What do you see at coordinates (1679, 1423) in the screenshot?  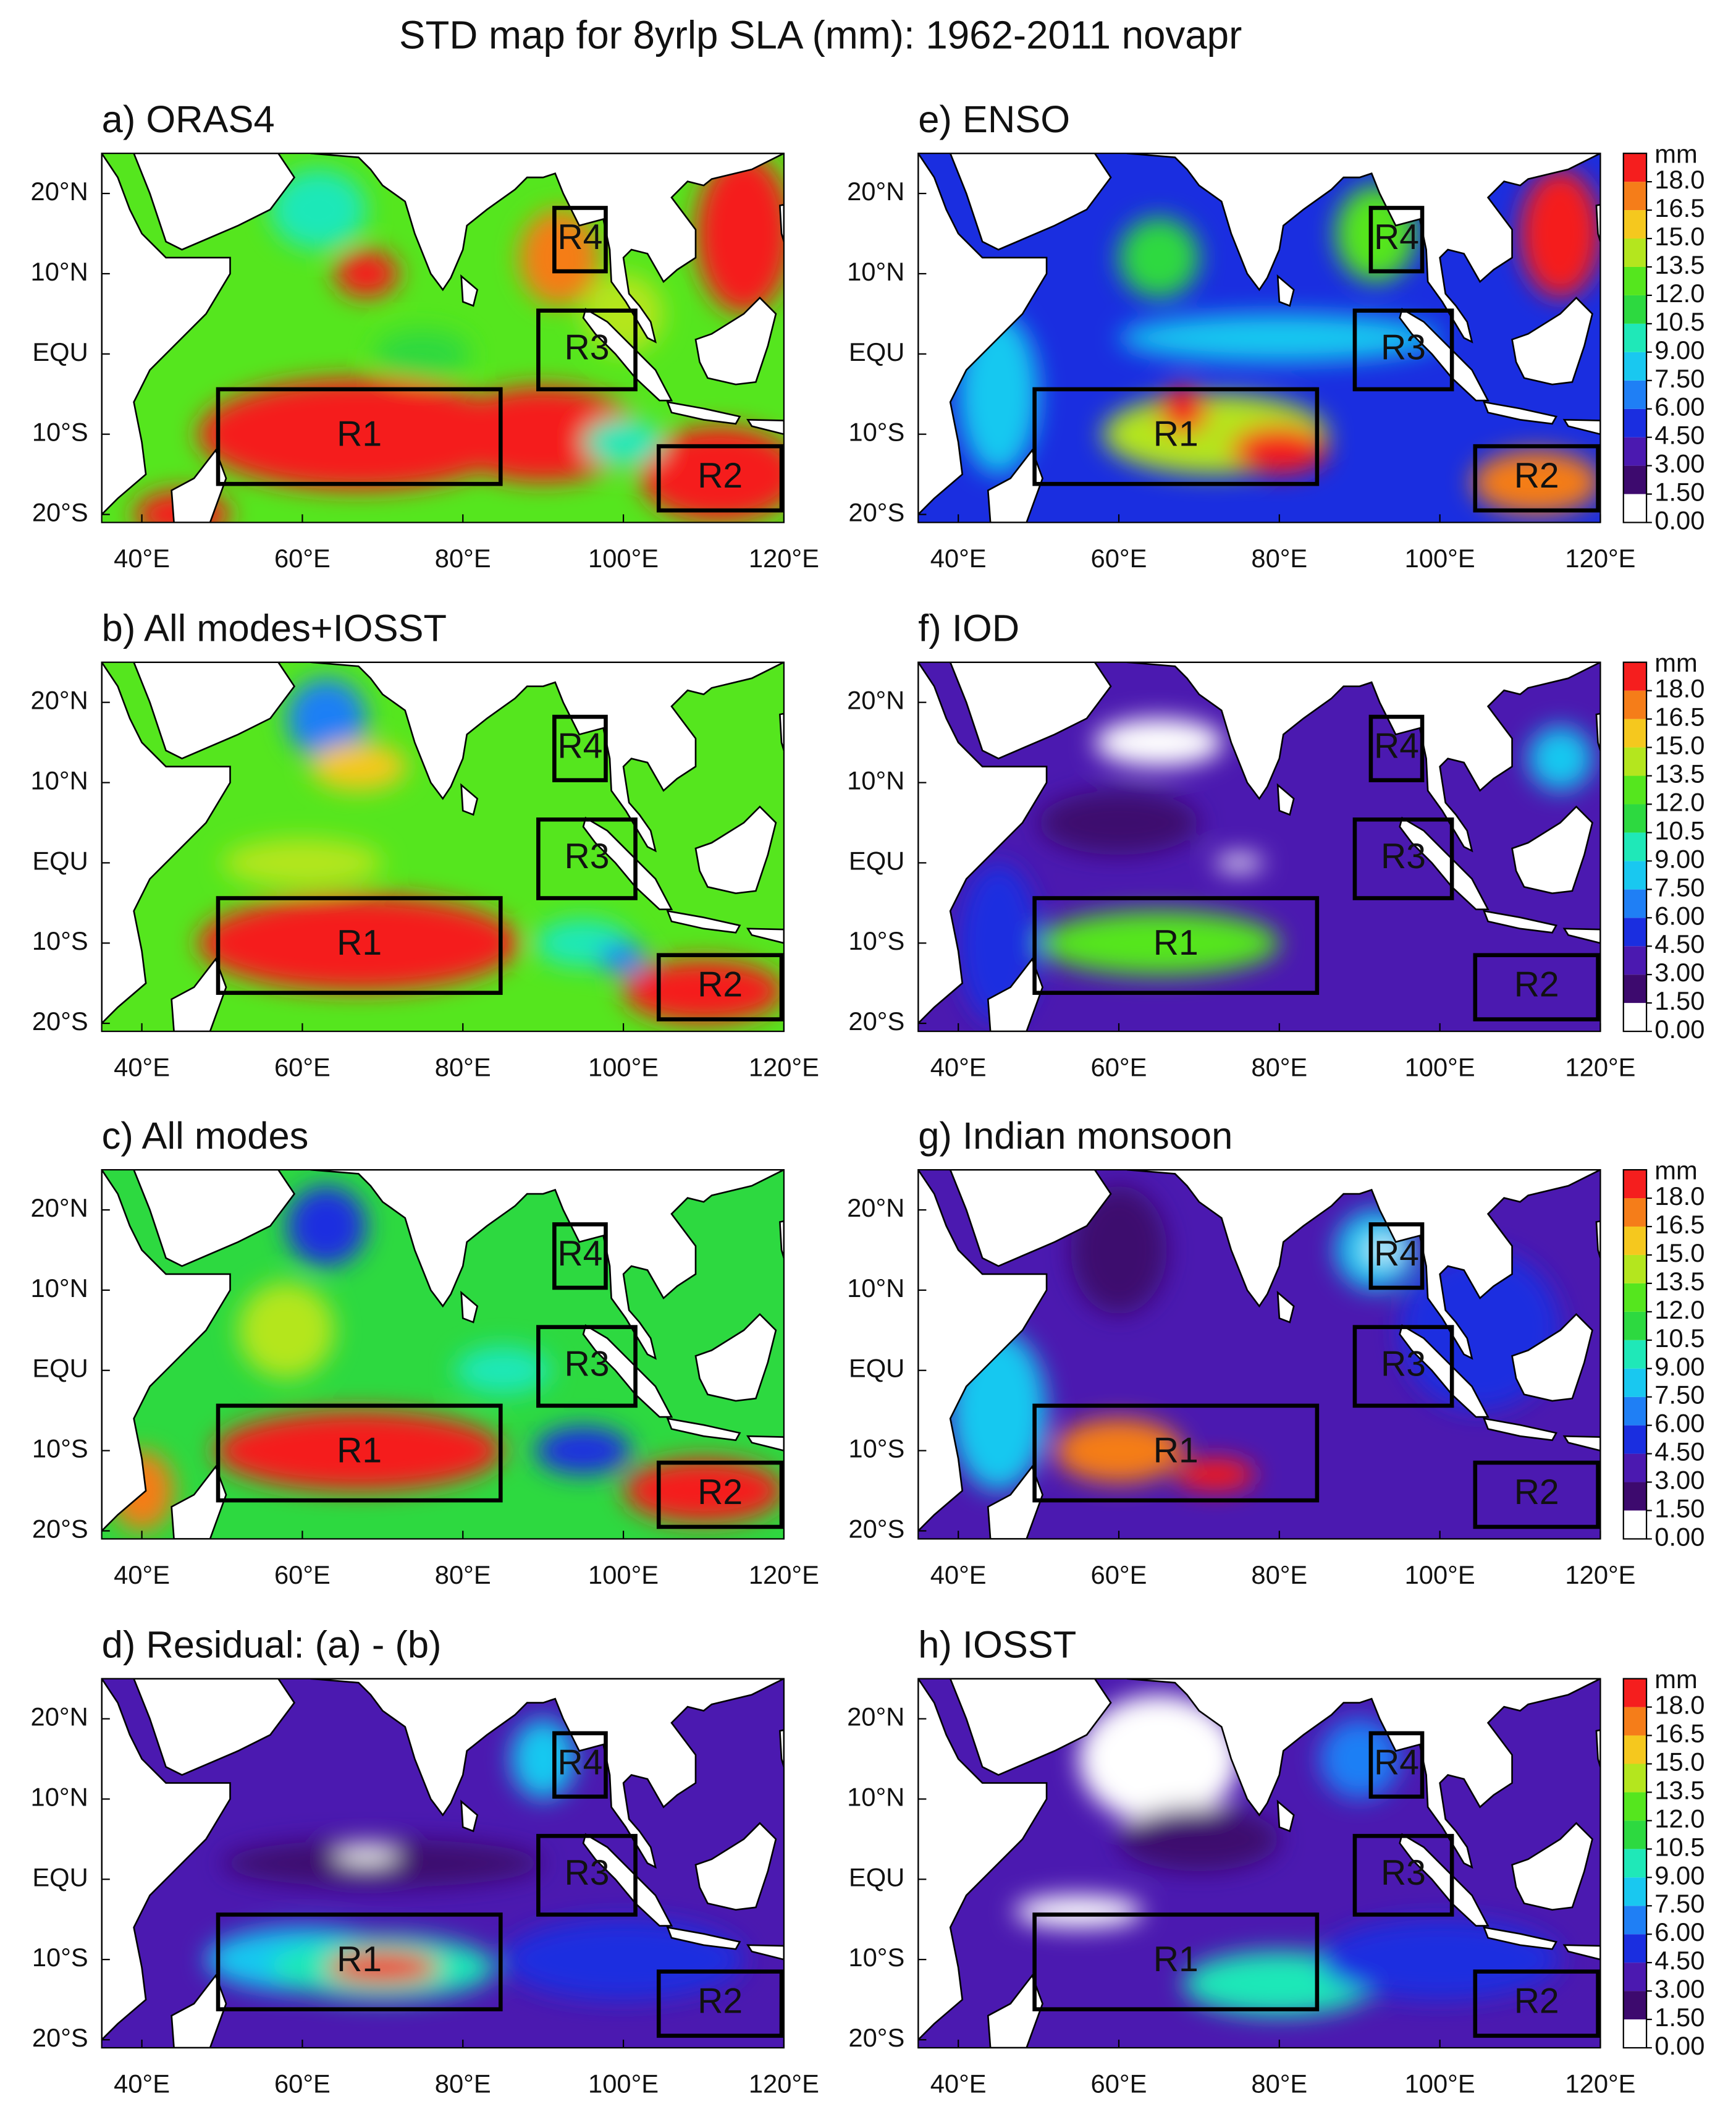 I see `colorbar-label: 6.00` at bounding box center [1679, 1423].